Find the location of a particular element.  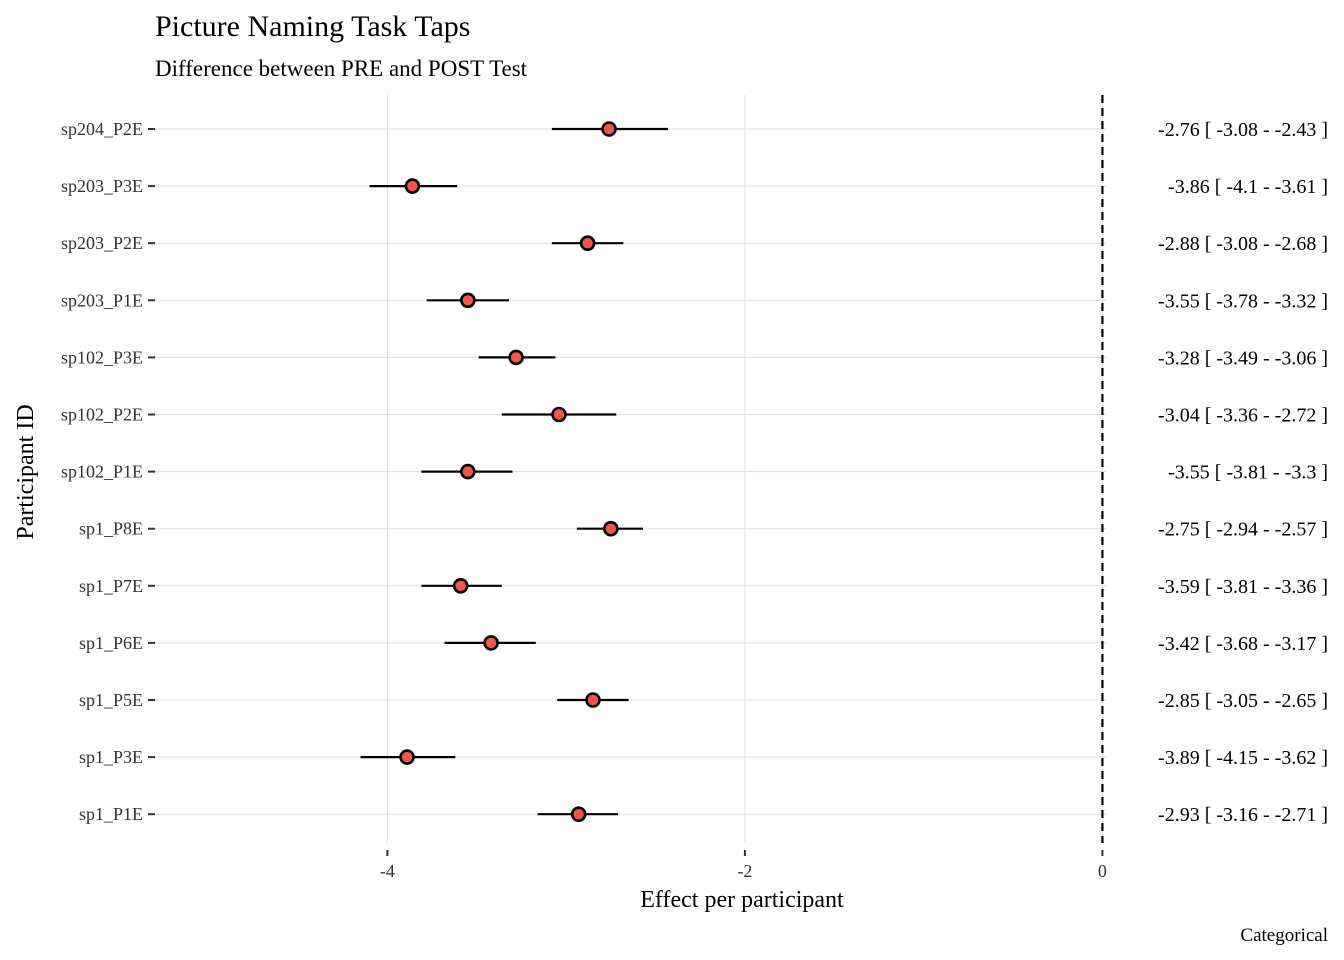

estimate-label: -3.55 [ -3.78 - -3.32 ] is located at coordinates (1243, 301).